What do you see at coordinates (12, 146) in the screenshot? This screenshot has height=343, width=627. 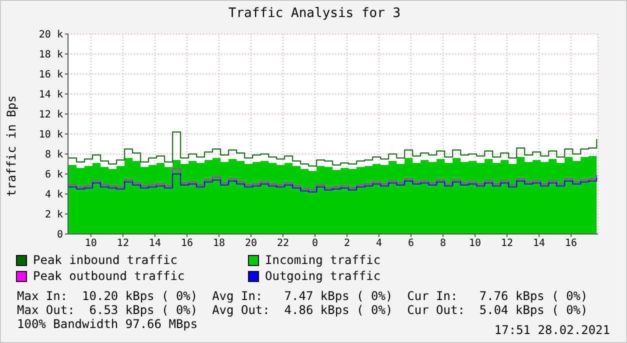 I see `y-axis-title: traffic in Bps` at bounding box center [12, 146].